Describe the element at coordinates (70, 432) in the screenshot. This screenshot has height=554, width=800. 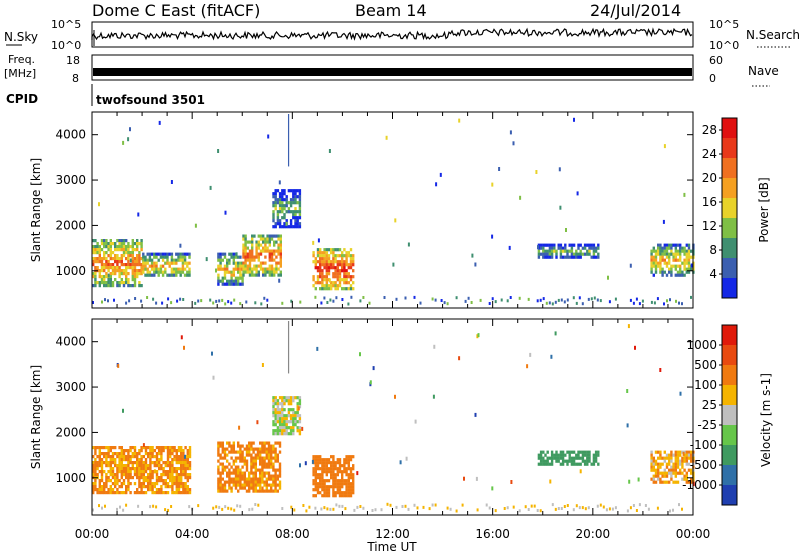
I see `y-tick-label: 2000` at that location.